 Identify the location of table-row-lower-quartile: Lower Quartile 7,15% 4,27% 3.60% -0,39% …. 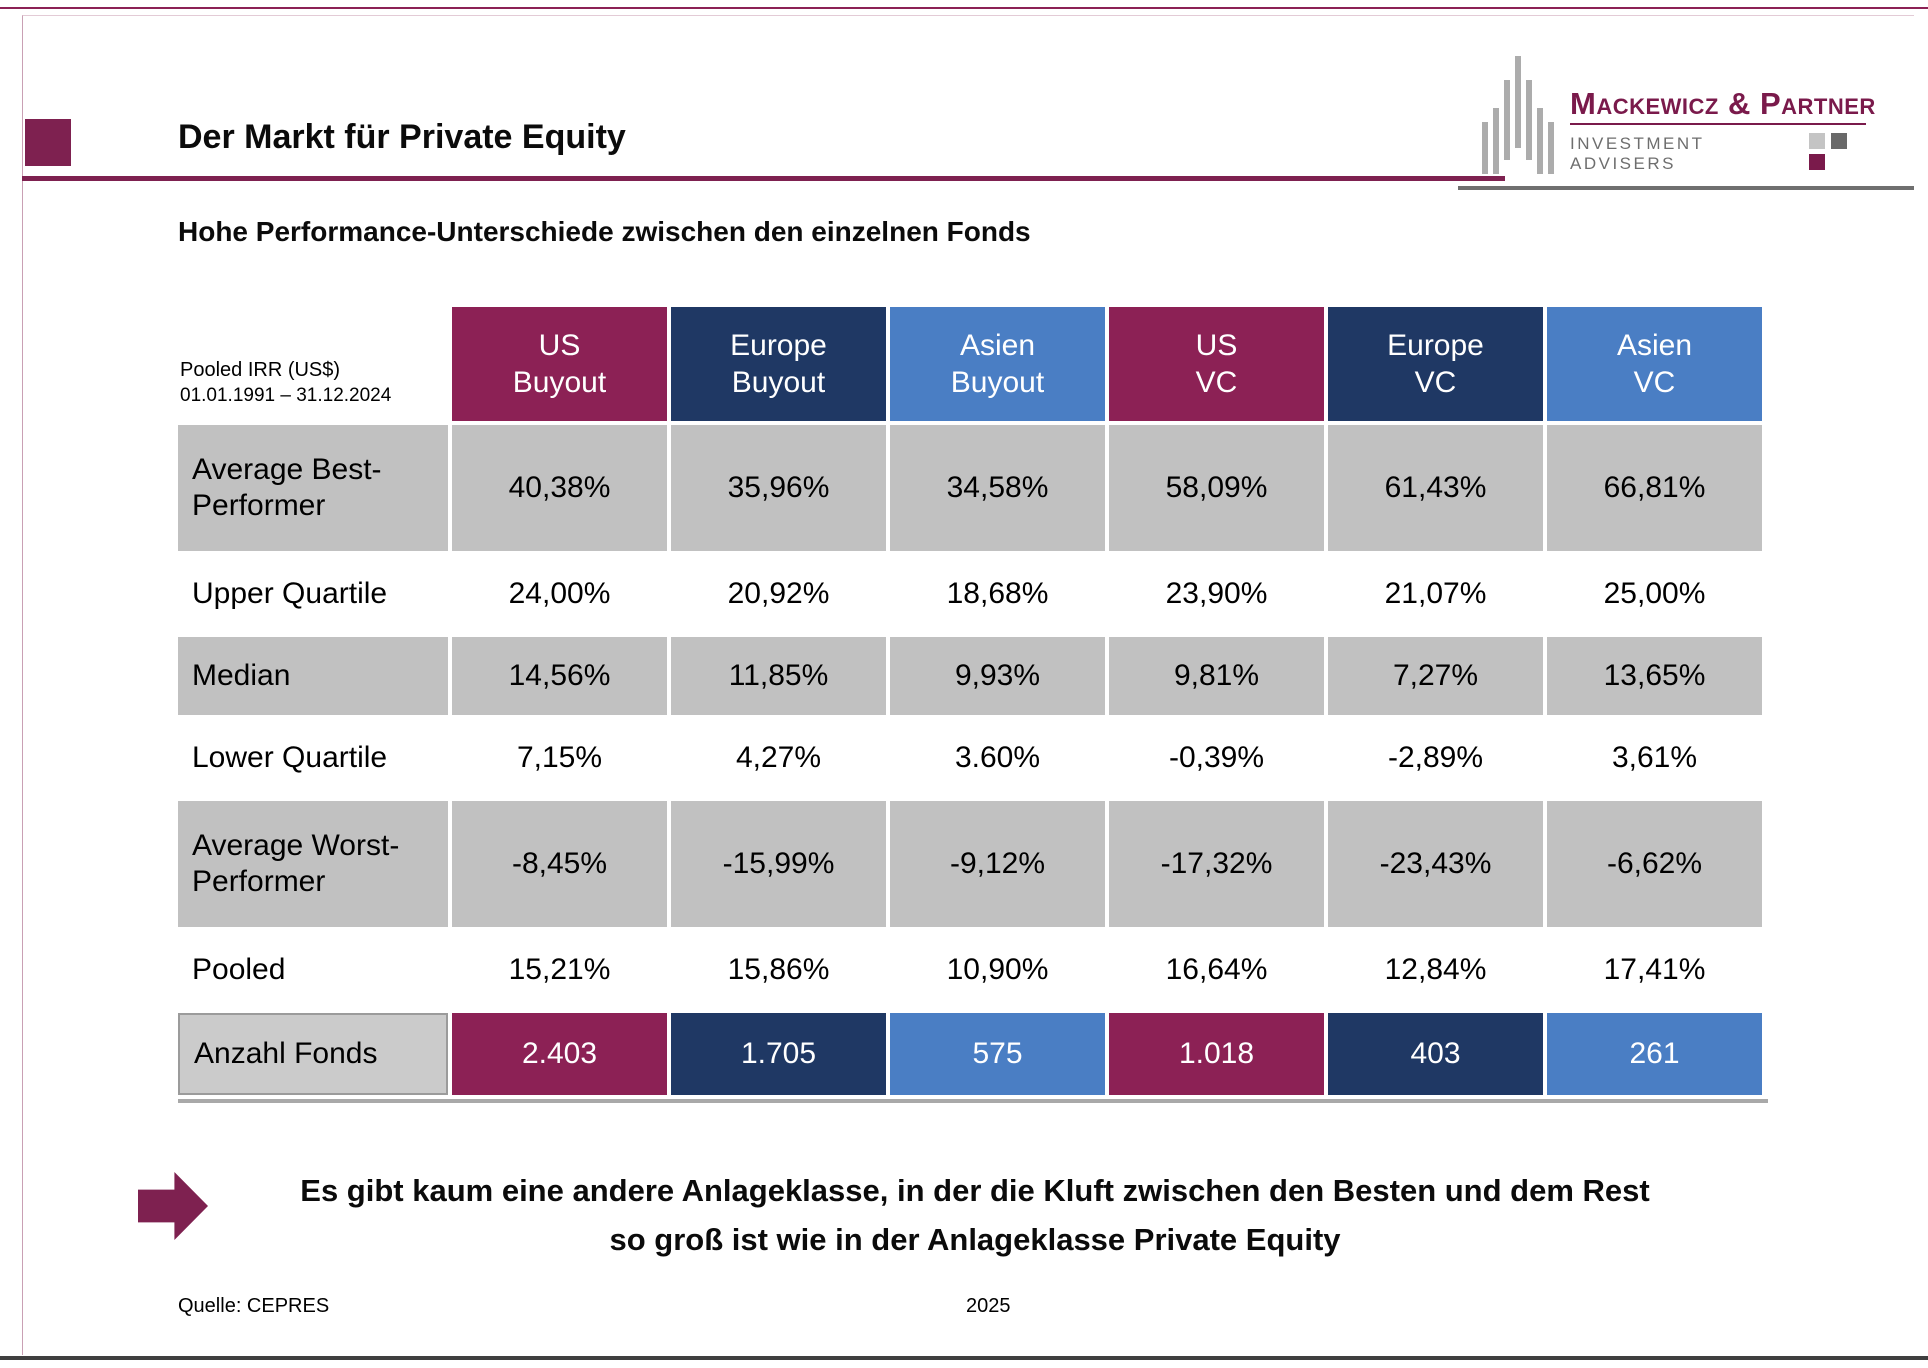
(970, 758).